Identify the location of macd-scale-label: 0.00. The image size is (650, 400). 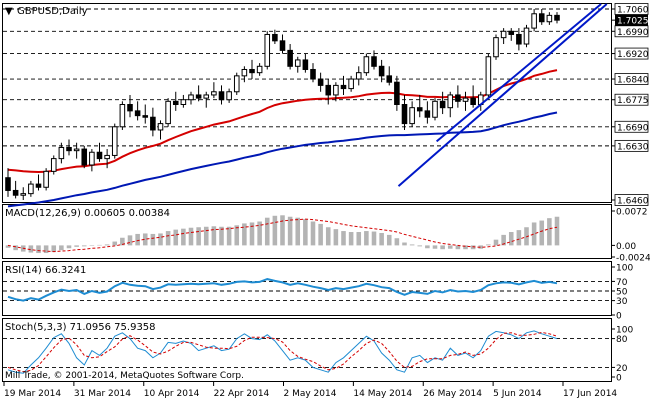
(626, 247).